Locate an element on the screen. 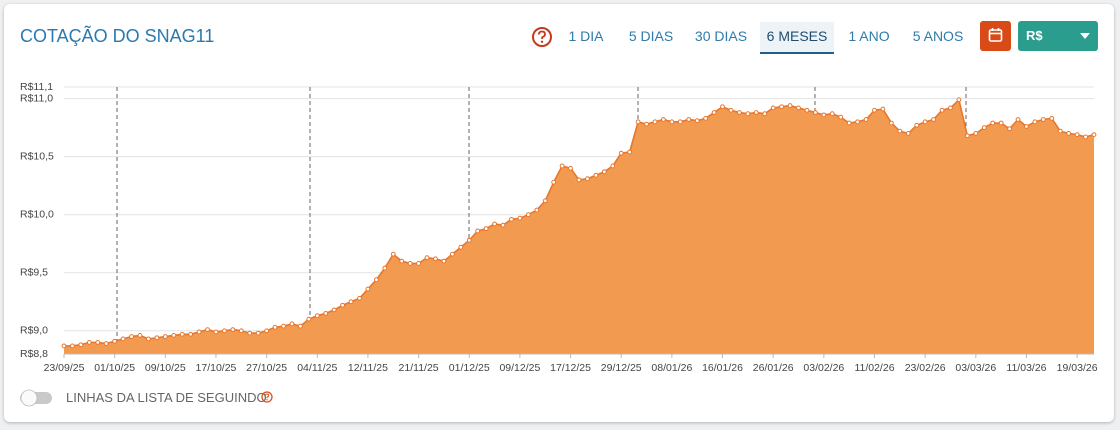 The width and height of the screenshot is (1120, 430). x-tick-label: 12/11/25 is located at coordinates (368, 368).